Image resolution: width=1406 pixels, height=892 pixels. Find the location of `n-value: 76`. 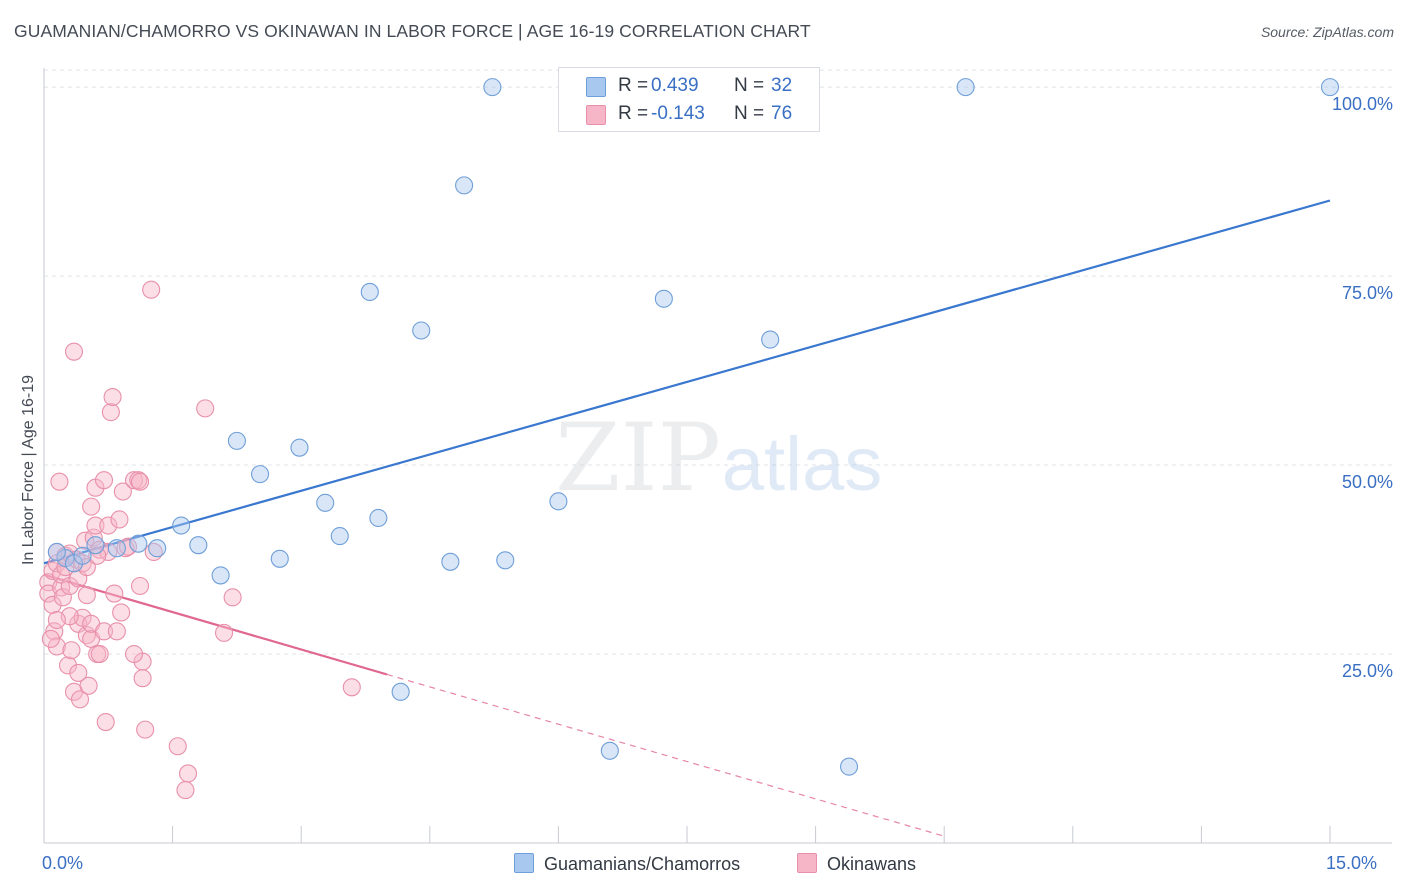

n-value: 76 is located at coordinates (782, 113).